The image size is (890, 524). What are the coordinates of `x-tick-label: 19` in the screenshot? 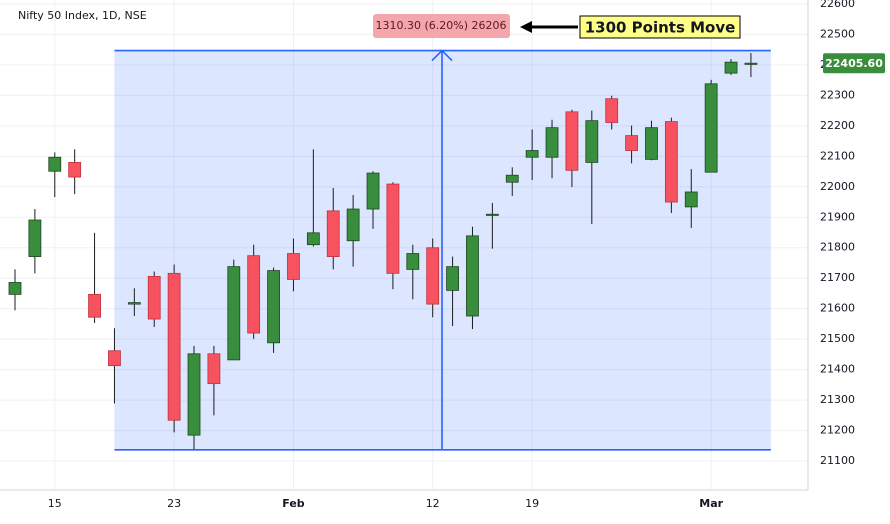 It's located at (532, 503).